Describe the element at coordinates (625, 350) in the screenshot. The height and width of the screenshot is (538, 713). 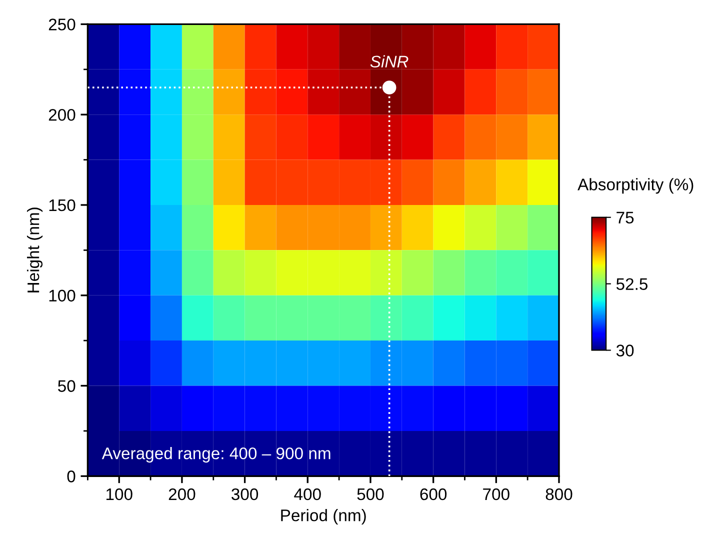
I see `color-bar-label: 30` at that location.